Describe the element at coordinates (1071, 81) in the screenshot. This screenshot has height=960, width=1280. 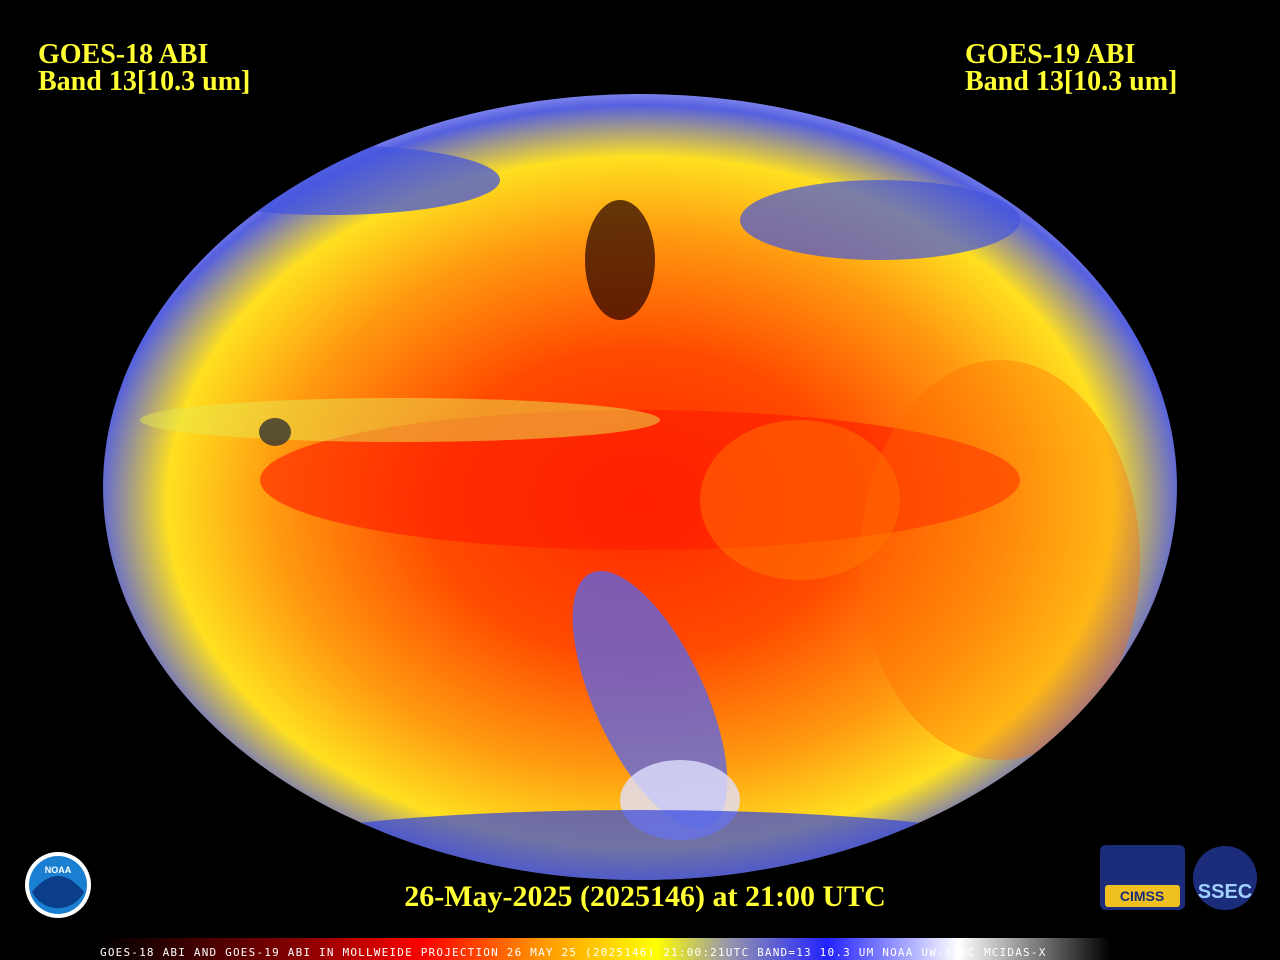
I see `right-band: Band 13[10.3 um]` at that location.